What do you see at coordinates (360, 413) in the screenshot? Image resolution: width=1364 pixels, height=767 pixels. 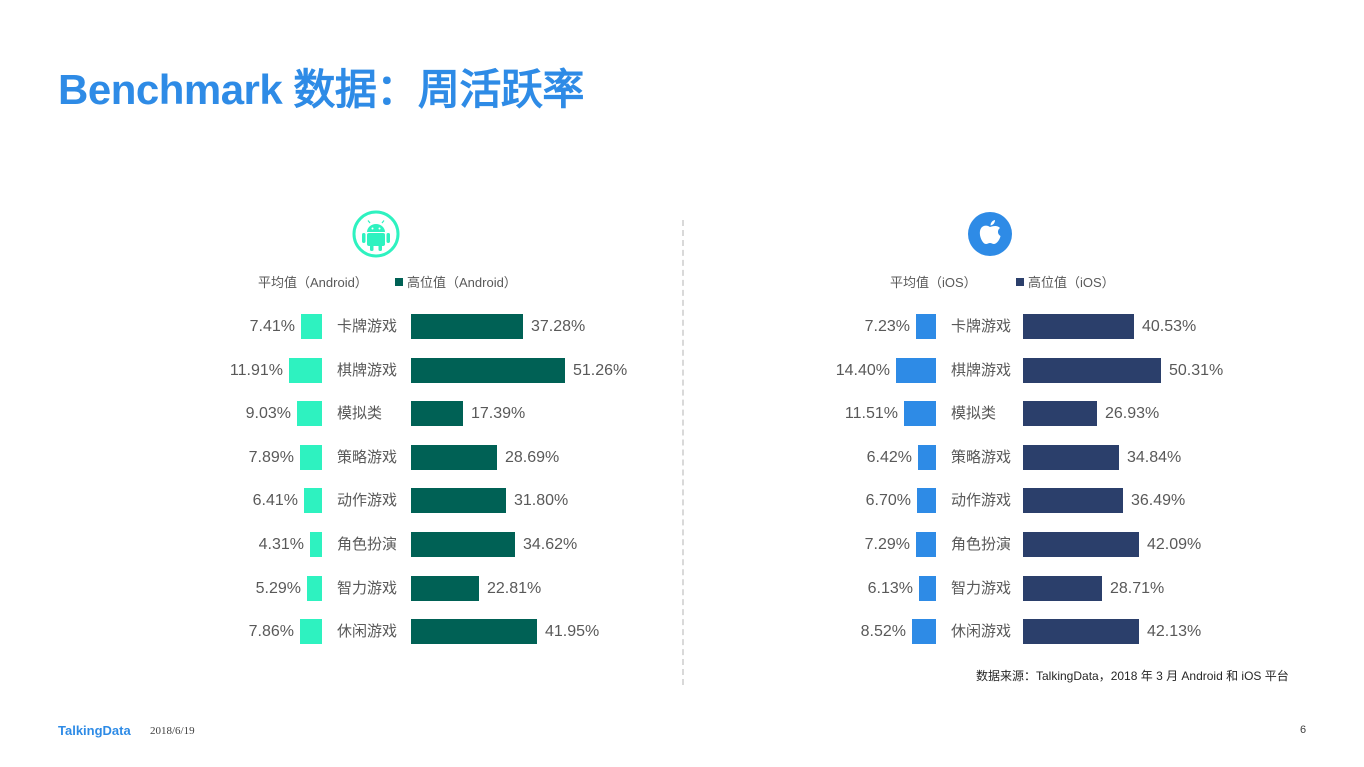 I see `android-category-label: 模拟类` at bounding box center [360, 413].